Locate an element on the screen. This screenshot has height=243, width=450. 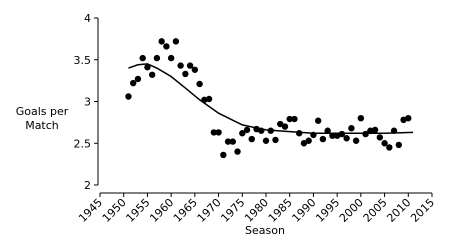
x-tick-label: 2005 is located at coordinates (375, 210).